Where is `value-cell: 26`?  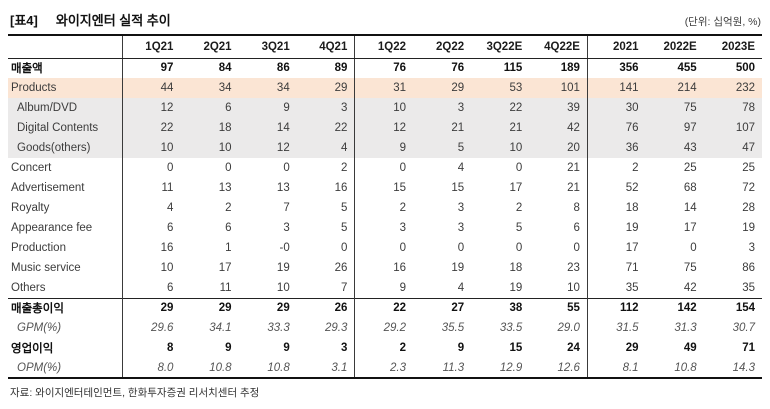 value-cell: 26 is located at coordinates (326, 307).